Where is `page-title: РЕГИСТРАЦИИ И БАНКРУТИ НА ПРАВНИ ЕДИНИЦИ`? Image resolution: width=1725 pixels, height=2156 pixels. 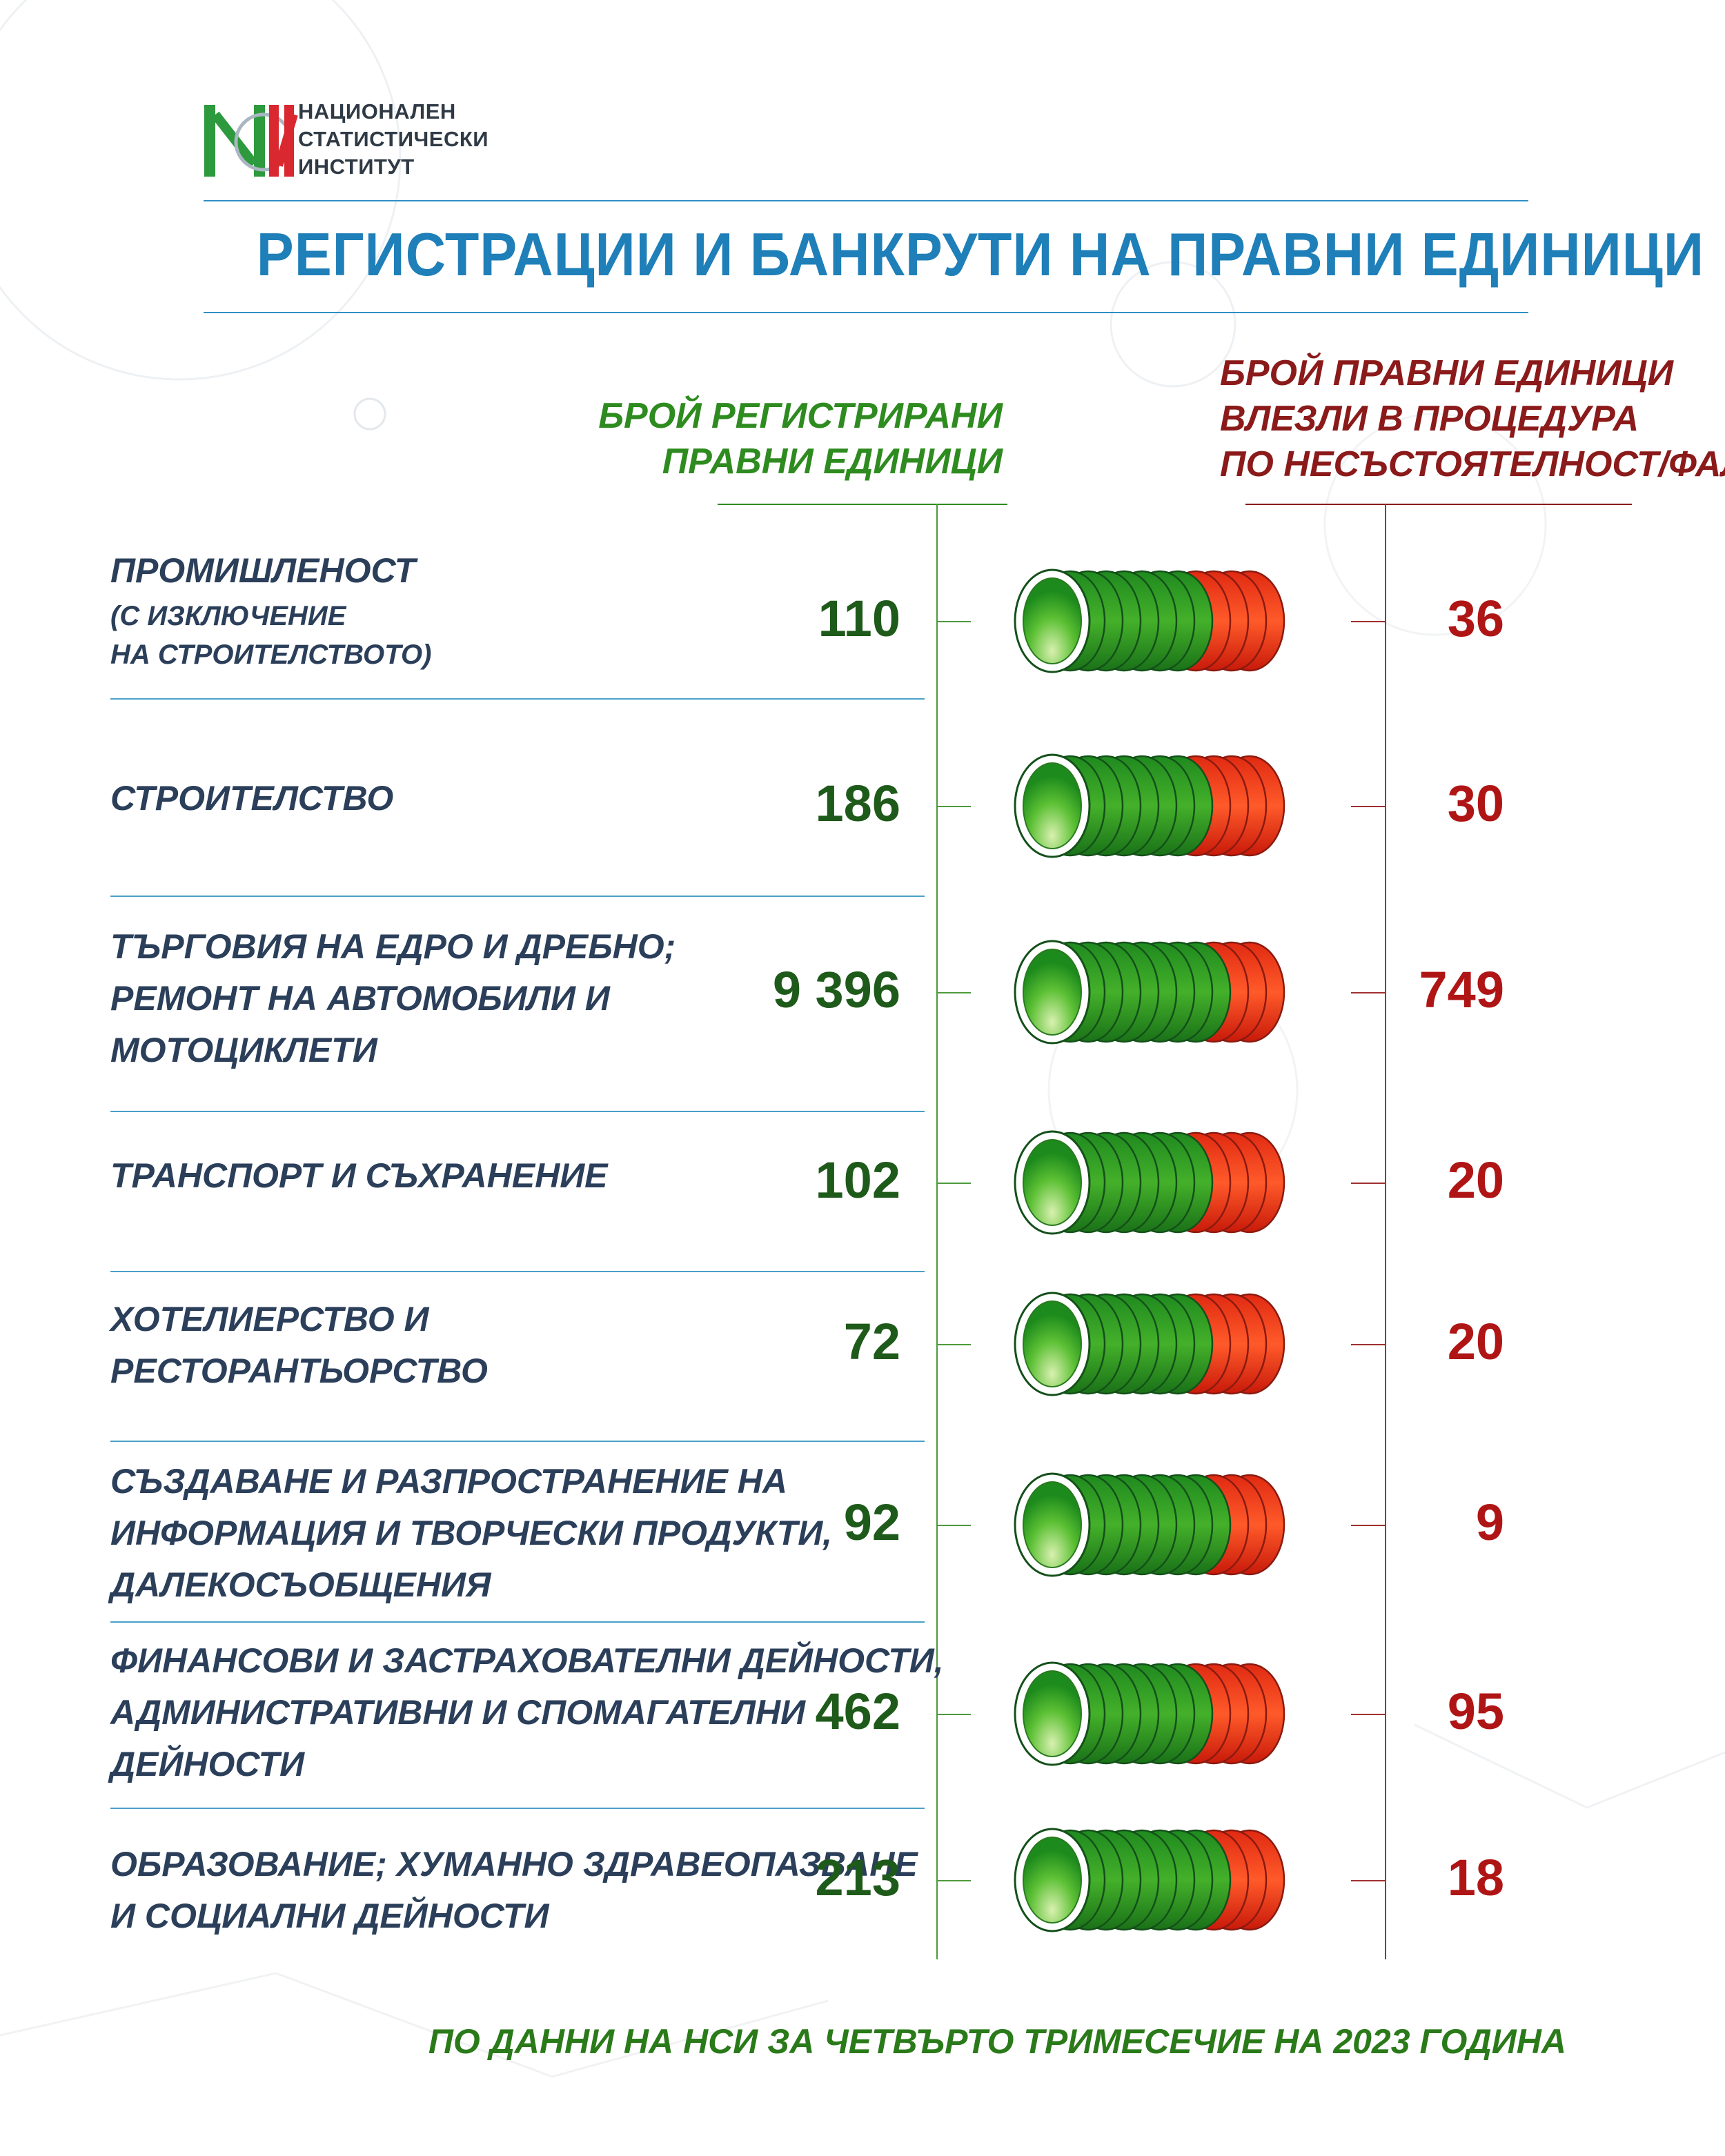
page-title: РЕГИСТРАЦИИ И БАНКРУТИ НА ПРАВНИ ЕДИНИЦИ is located at coordinates (980, 254).